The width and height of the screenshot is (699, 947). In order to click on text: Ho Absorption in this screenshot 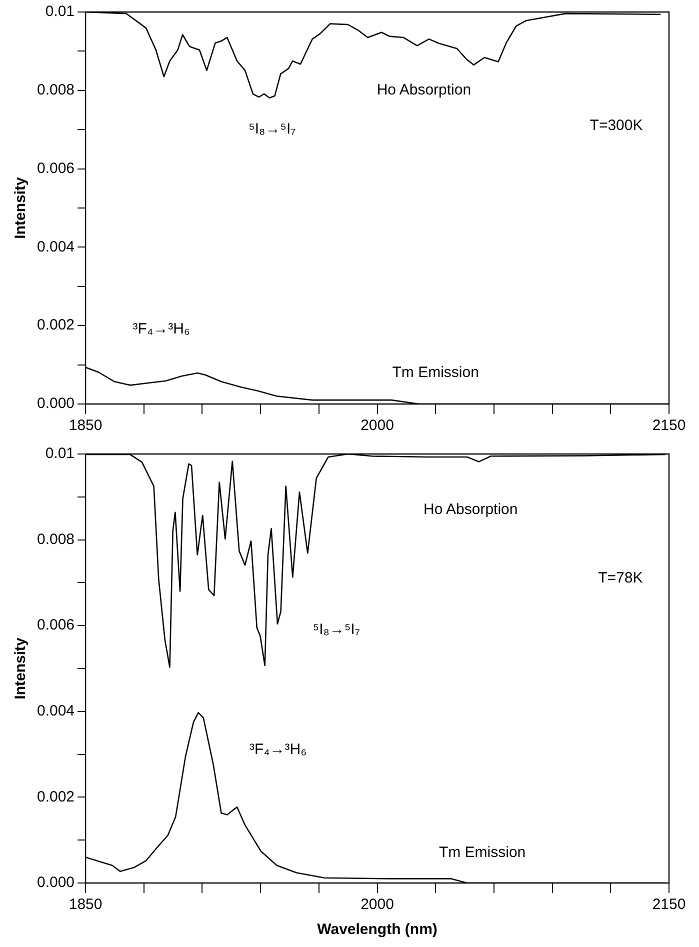, I will do `click(471, 509)`.